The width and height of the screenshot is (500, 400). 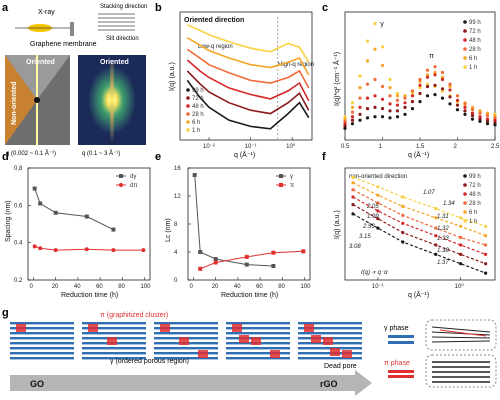 I want to click on series-line-99h, so click(x=248, y=104).